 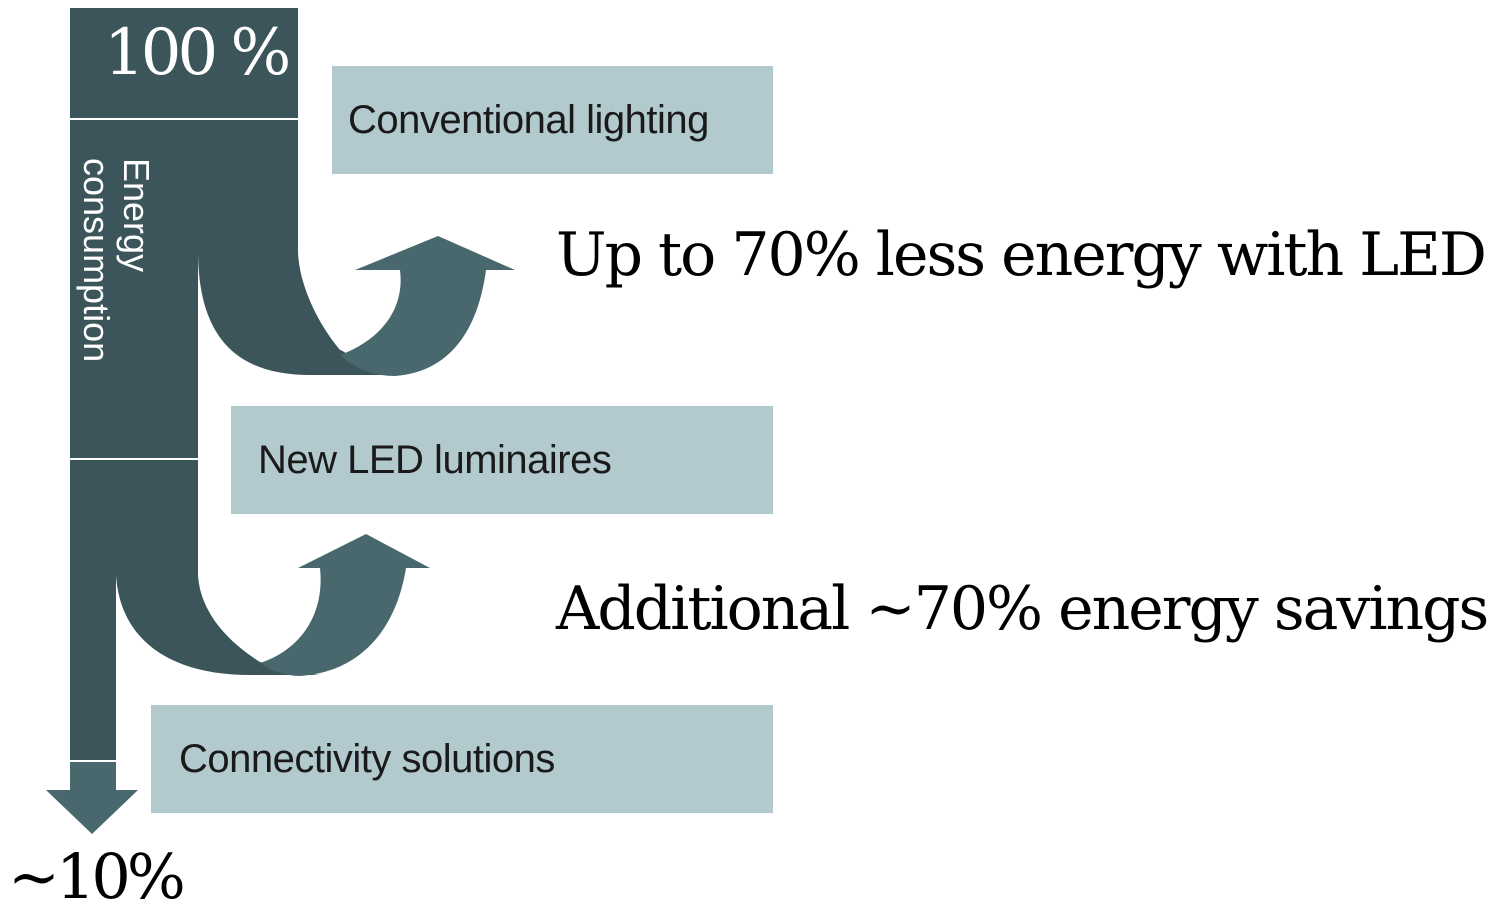 I want to click on down-arrow, so click(x=92, y=812).